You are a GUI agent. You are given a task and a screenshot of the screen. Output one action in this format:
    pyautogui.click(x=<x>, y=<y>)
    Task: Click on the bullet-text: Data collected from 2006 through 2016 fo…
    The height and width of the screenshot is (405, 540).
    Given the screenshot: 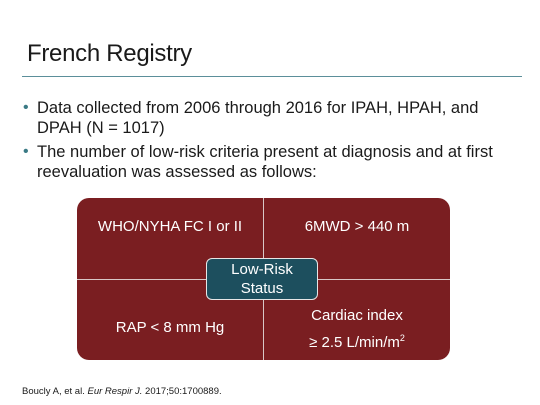 What is the action you would take?
    pyautogui.click(x=258, y=118)
    